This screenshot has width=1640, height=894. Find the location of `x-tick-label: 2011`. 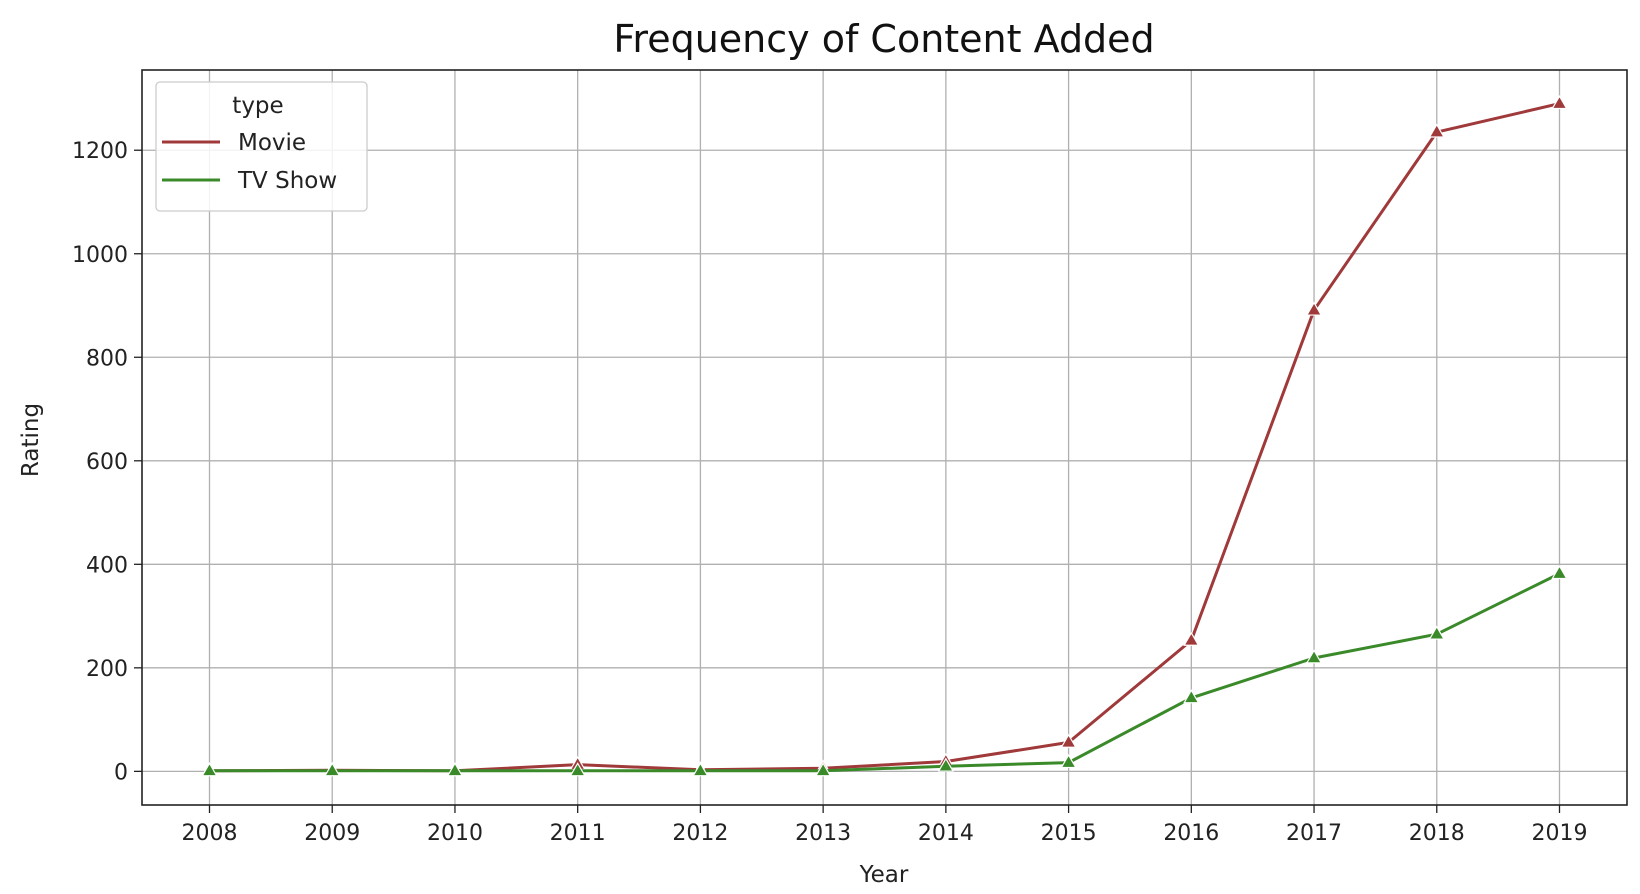

x-tick-label: 2011 is located at coordinates (578, 833).